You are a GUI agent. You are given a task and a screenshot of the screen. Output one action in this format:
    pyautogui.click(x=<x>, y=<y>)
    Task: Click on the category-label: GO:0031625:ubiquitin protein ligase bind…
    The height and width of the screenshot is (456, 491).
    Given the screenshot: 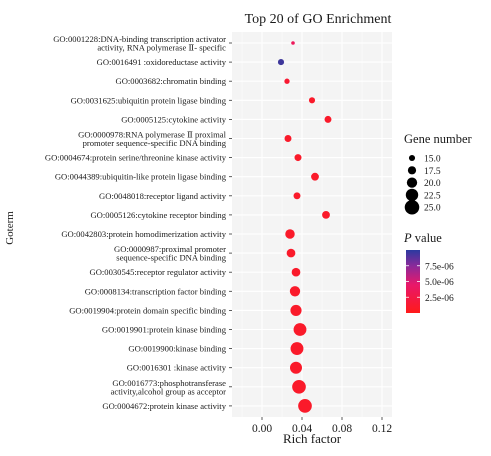 What is the action you would take?
    pyautogui.click(x=149, y=100)
    